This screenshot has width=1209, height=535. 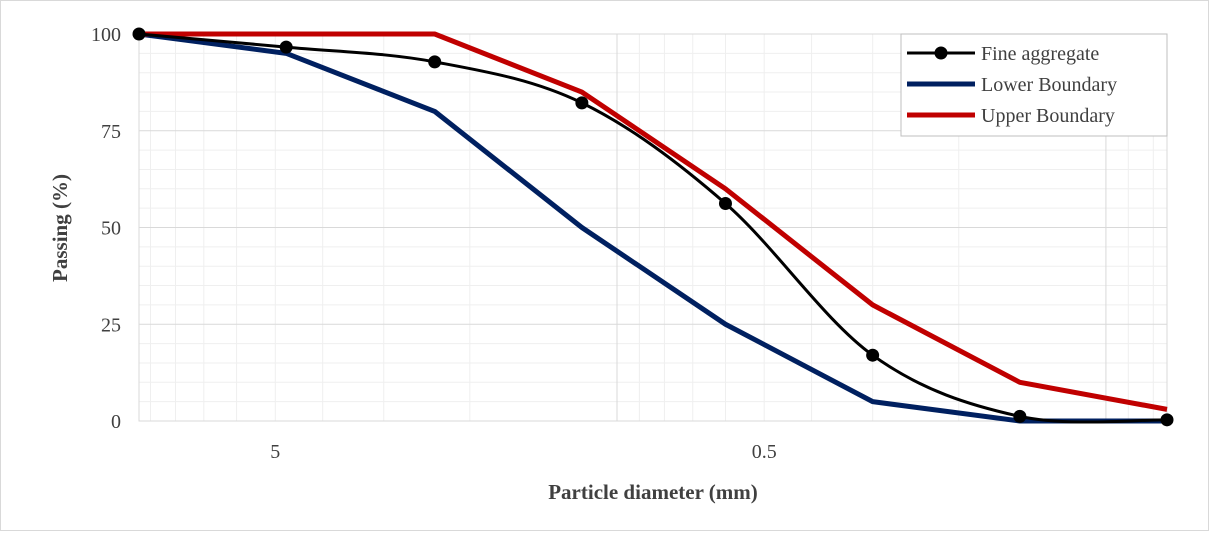 I want to click on y-tick-label: 50, so click(x=111, y=229).